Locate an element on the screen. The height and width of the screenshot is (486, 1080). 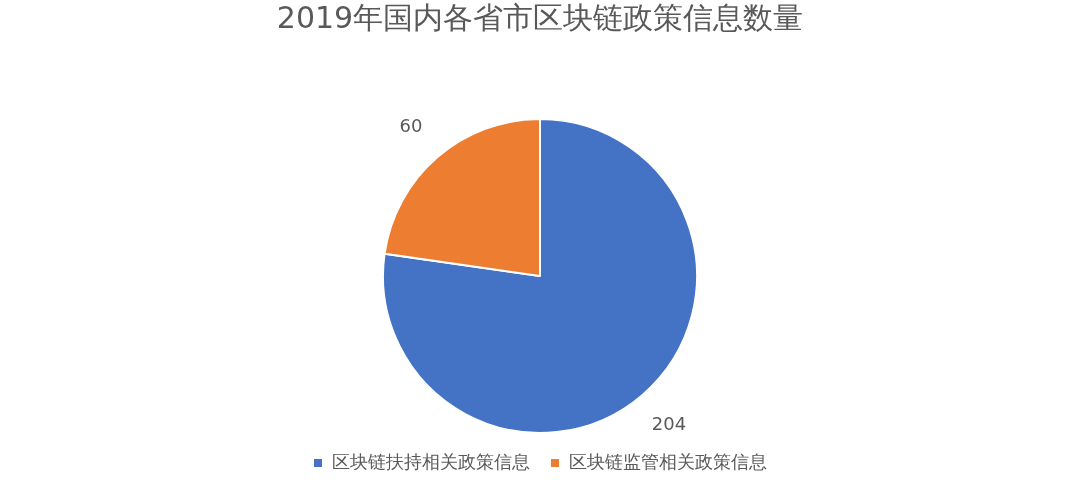
legend-label: 区块链扶持相关政策信息 is located at coordinates (431, 461).